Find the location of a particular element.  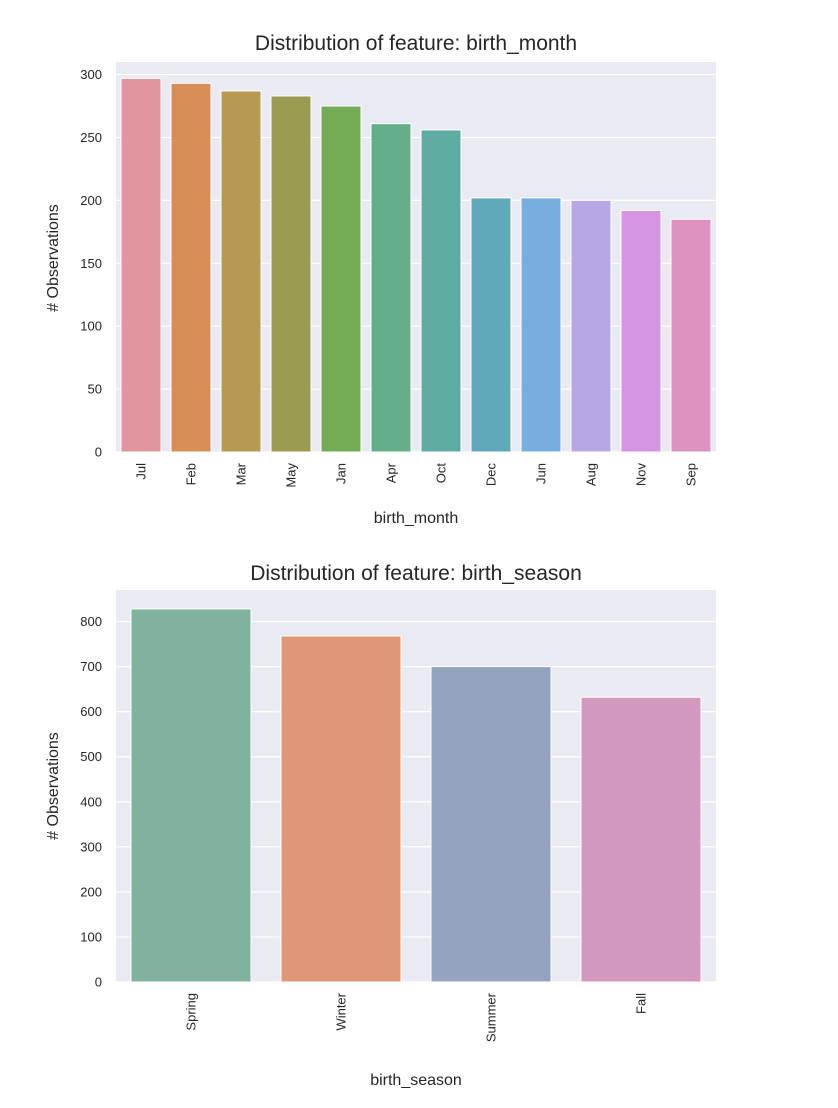

chart-1-y-tick-label-2: 100 is located at coordinates (91, 326).